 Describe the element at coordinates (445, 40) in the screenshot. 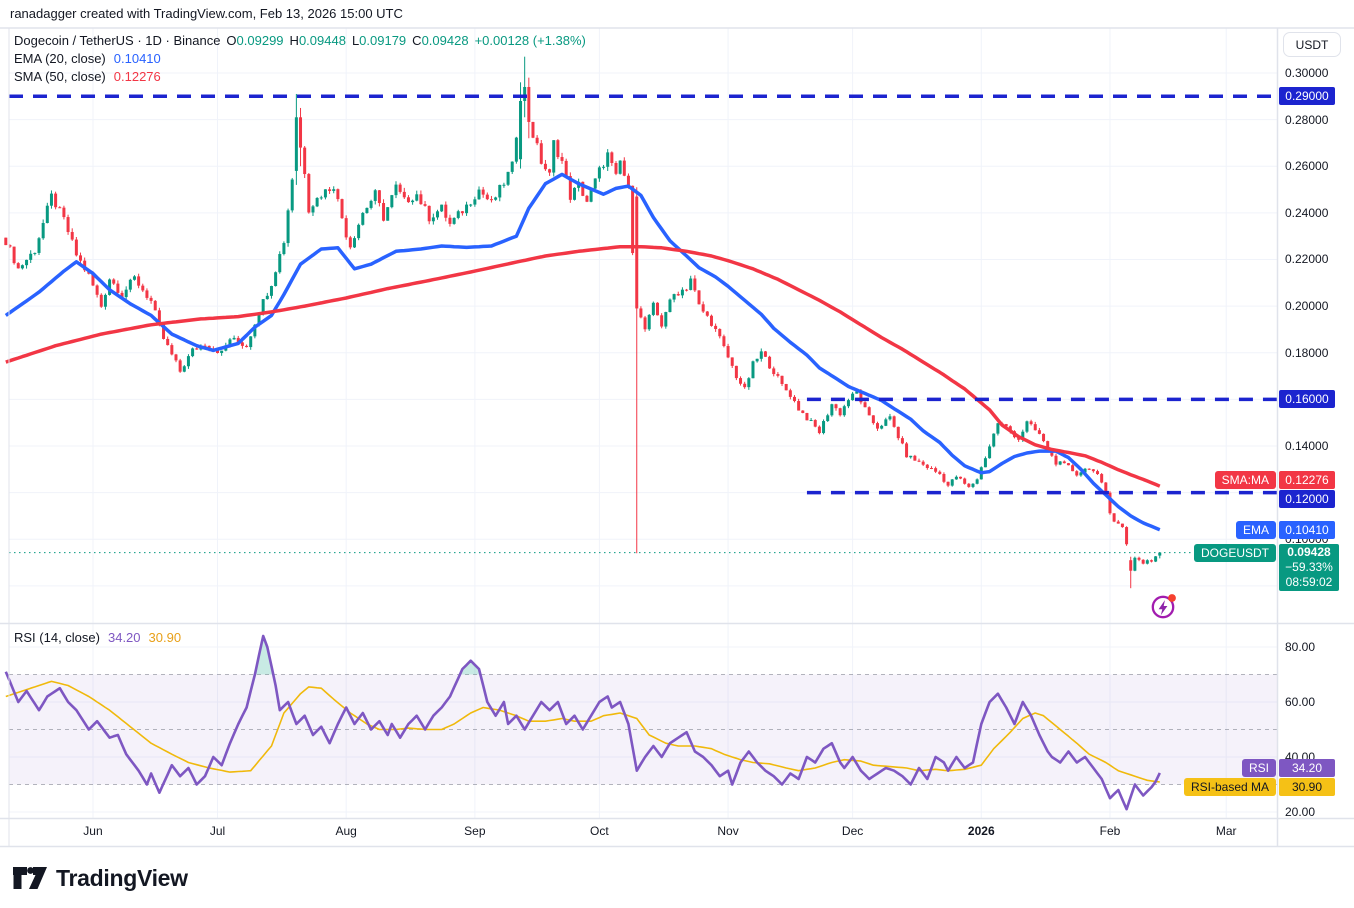

I see `close-value: 0.09428` at that location.